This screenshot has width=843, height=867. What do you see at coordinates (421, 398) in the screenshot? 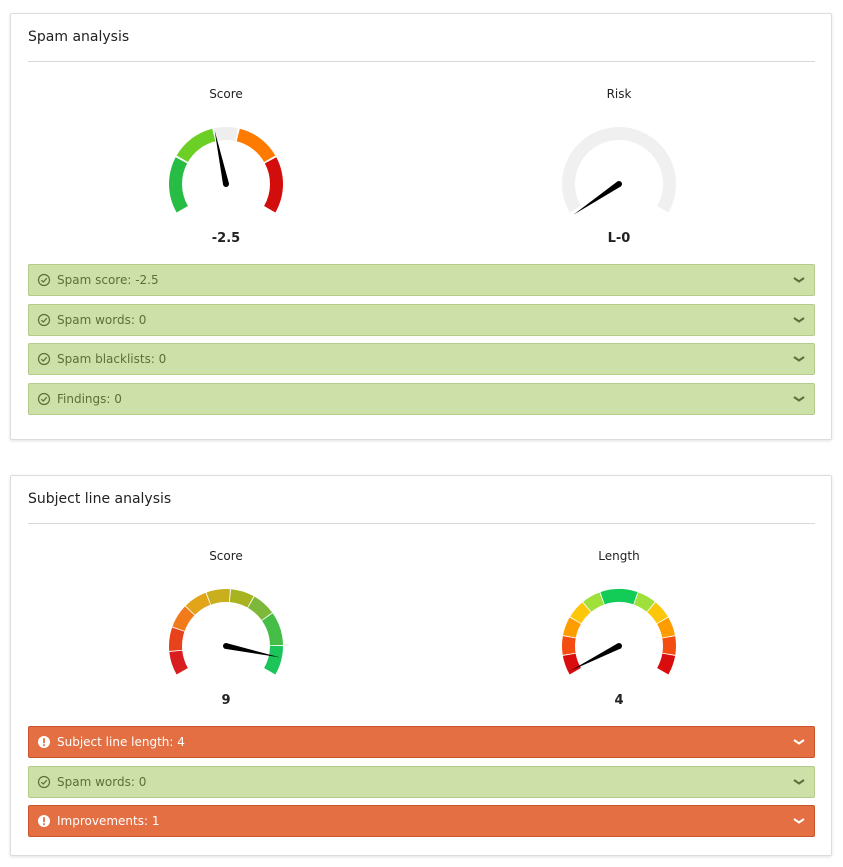
I see `accordion-row: Findings: 0` at bounding box center [421, 398].